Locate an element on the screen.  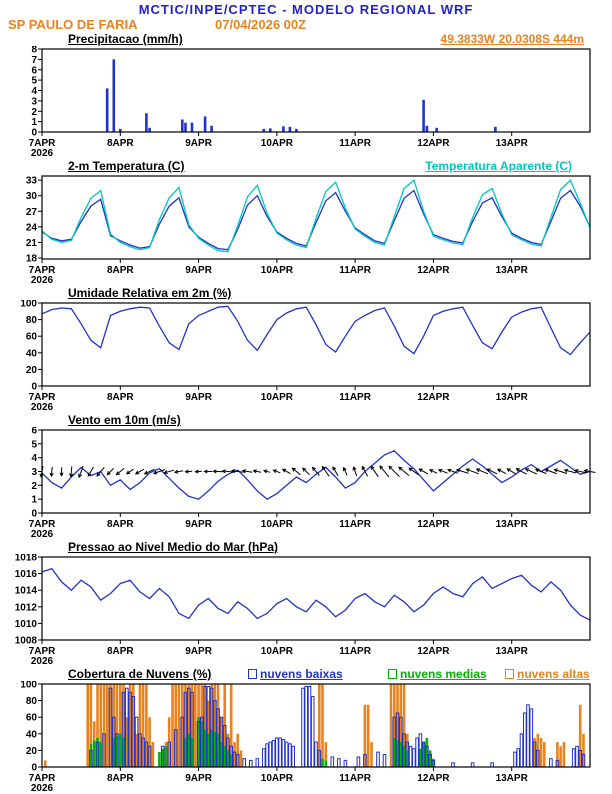
temperature-title: 2-m Temperatura (C) is located at coordinates (126, 166).